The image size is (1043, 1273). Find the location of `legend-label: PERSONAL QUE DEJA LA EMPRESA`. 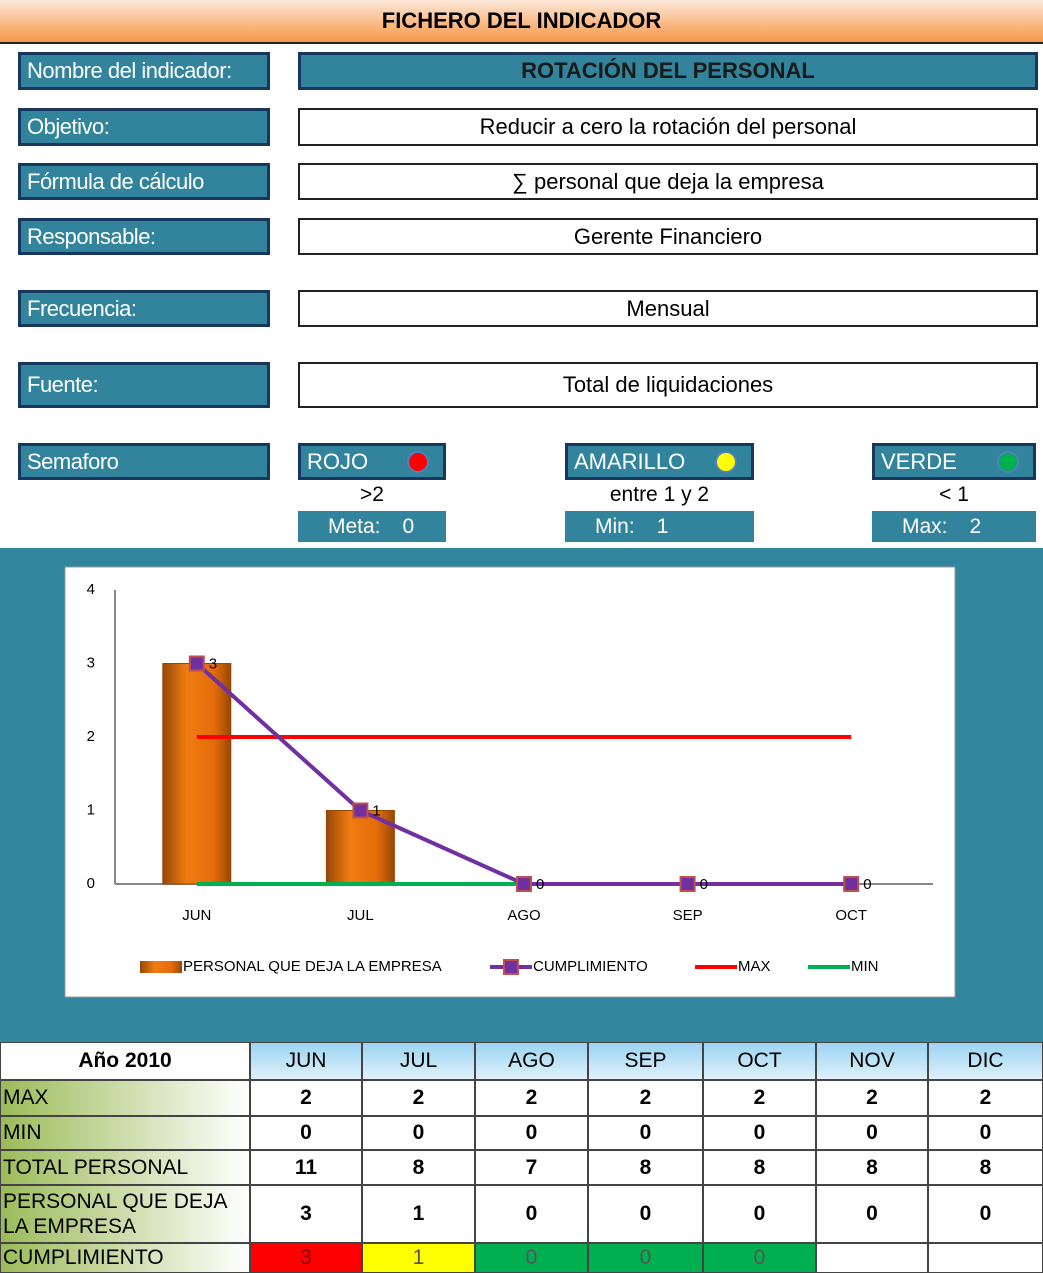

legend-label: PERSONAL QUE DEJA LA EMPRESA is located at coordinates (312, 966).